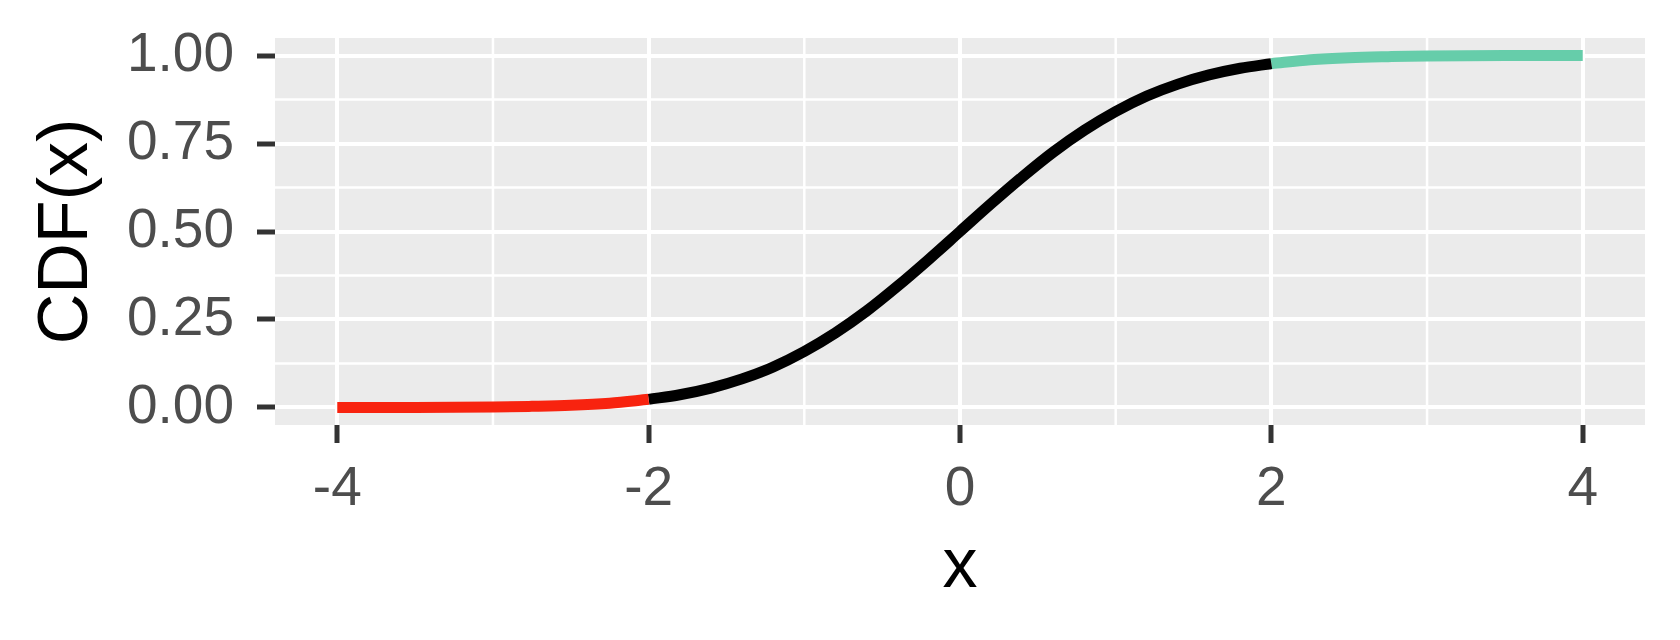 The height and width of the screenshot is (640, 1680). I want to click on x-tick-label: -4, so click(337, 486).